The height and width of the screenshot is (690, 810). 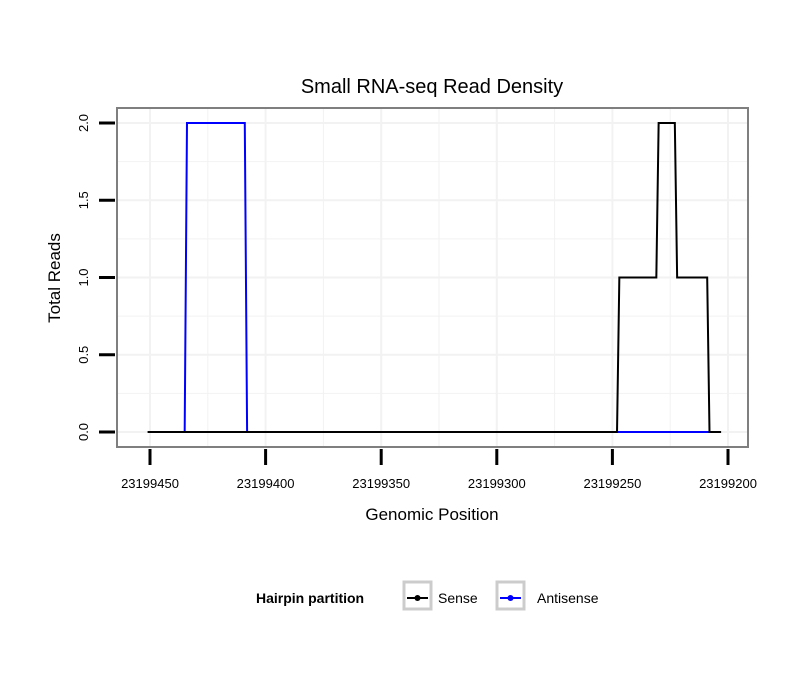 I want to click on legend-point-sense, so click(x=417, y=598).